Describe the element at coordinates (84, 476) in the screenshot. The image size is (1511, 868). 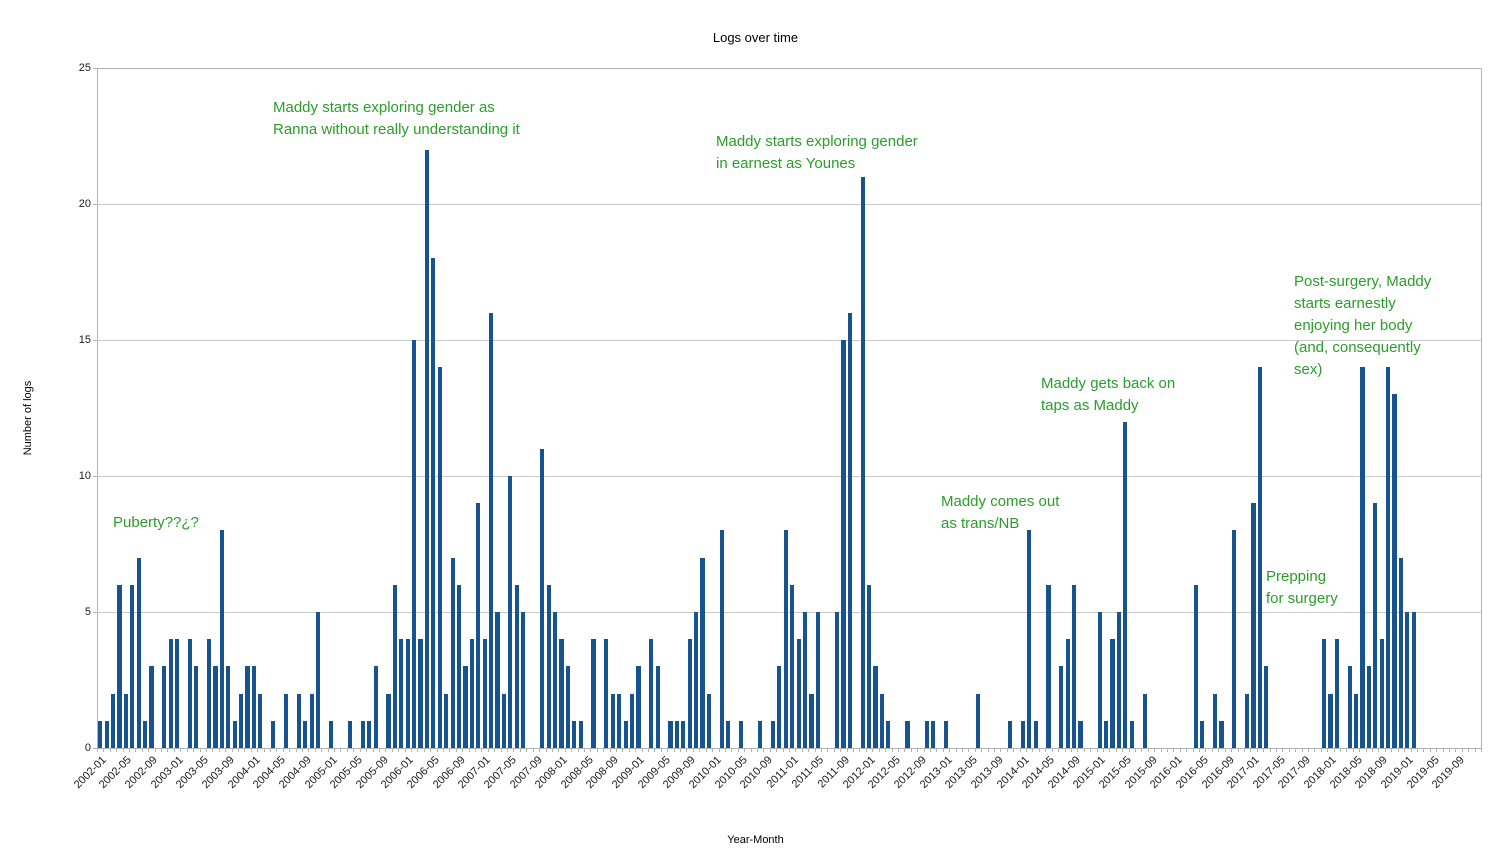
I see `y-tick-label: 10` at that location.